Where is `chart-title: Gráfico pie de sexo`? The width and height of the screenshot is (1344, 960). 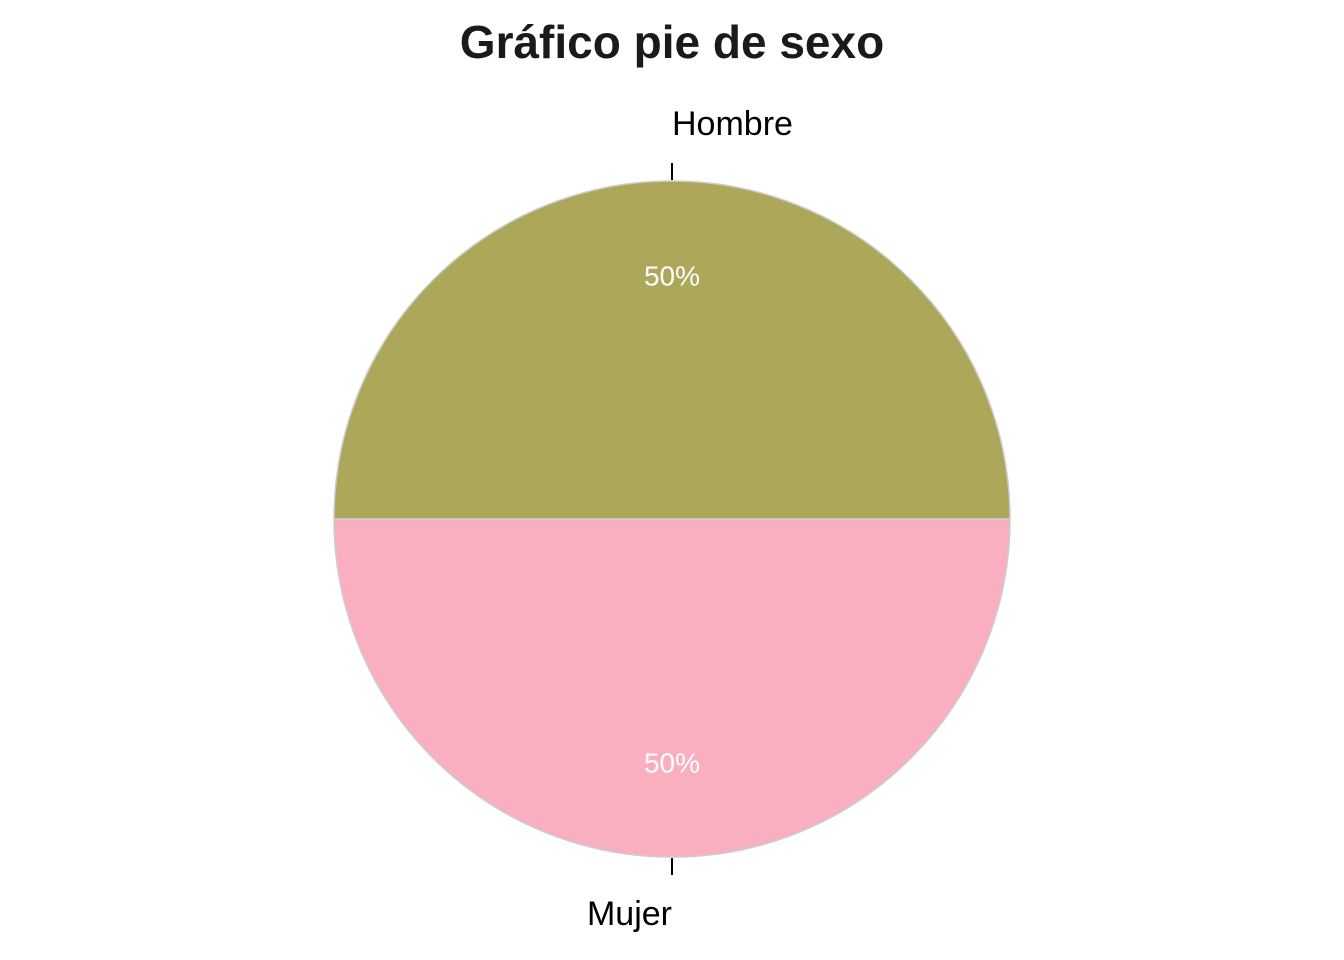
chart-title: Gráfico pie de sexo is located at coordinates (672, 42).